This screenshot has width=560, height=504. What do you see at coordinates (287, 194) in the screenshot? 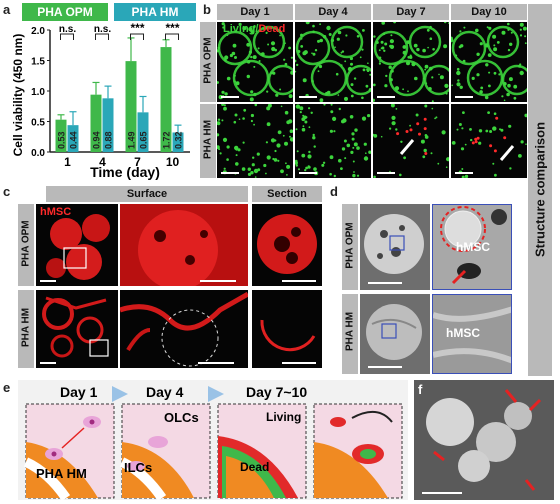
I see `header-section: Section` at bounding box center [287, 194].